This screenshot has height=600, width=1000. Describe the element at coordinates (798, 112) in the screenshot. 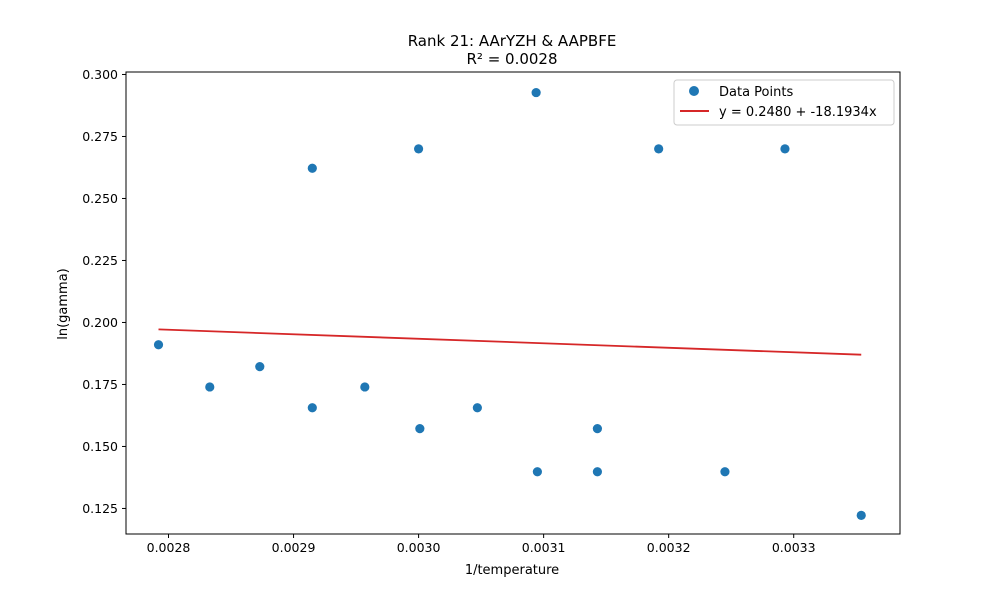

I see `legend-label-regression-line: y = 0.2480 + -18.1934x` at that location.